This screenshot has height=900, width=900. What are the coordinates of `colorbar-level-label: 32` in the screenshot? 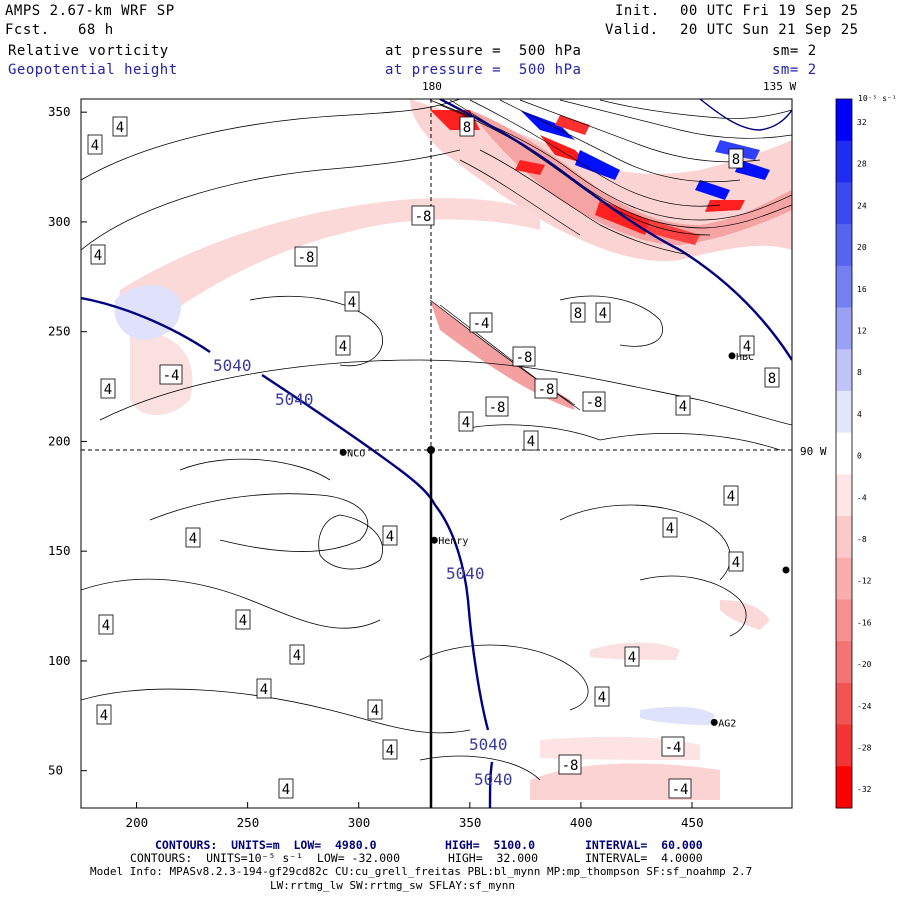 It's located at (862, 122).